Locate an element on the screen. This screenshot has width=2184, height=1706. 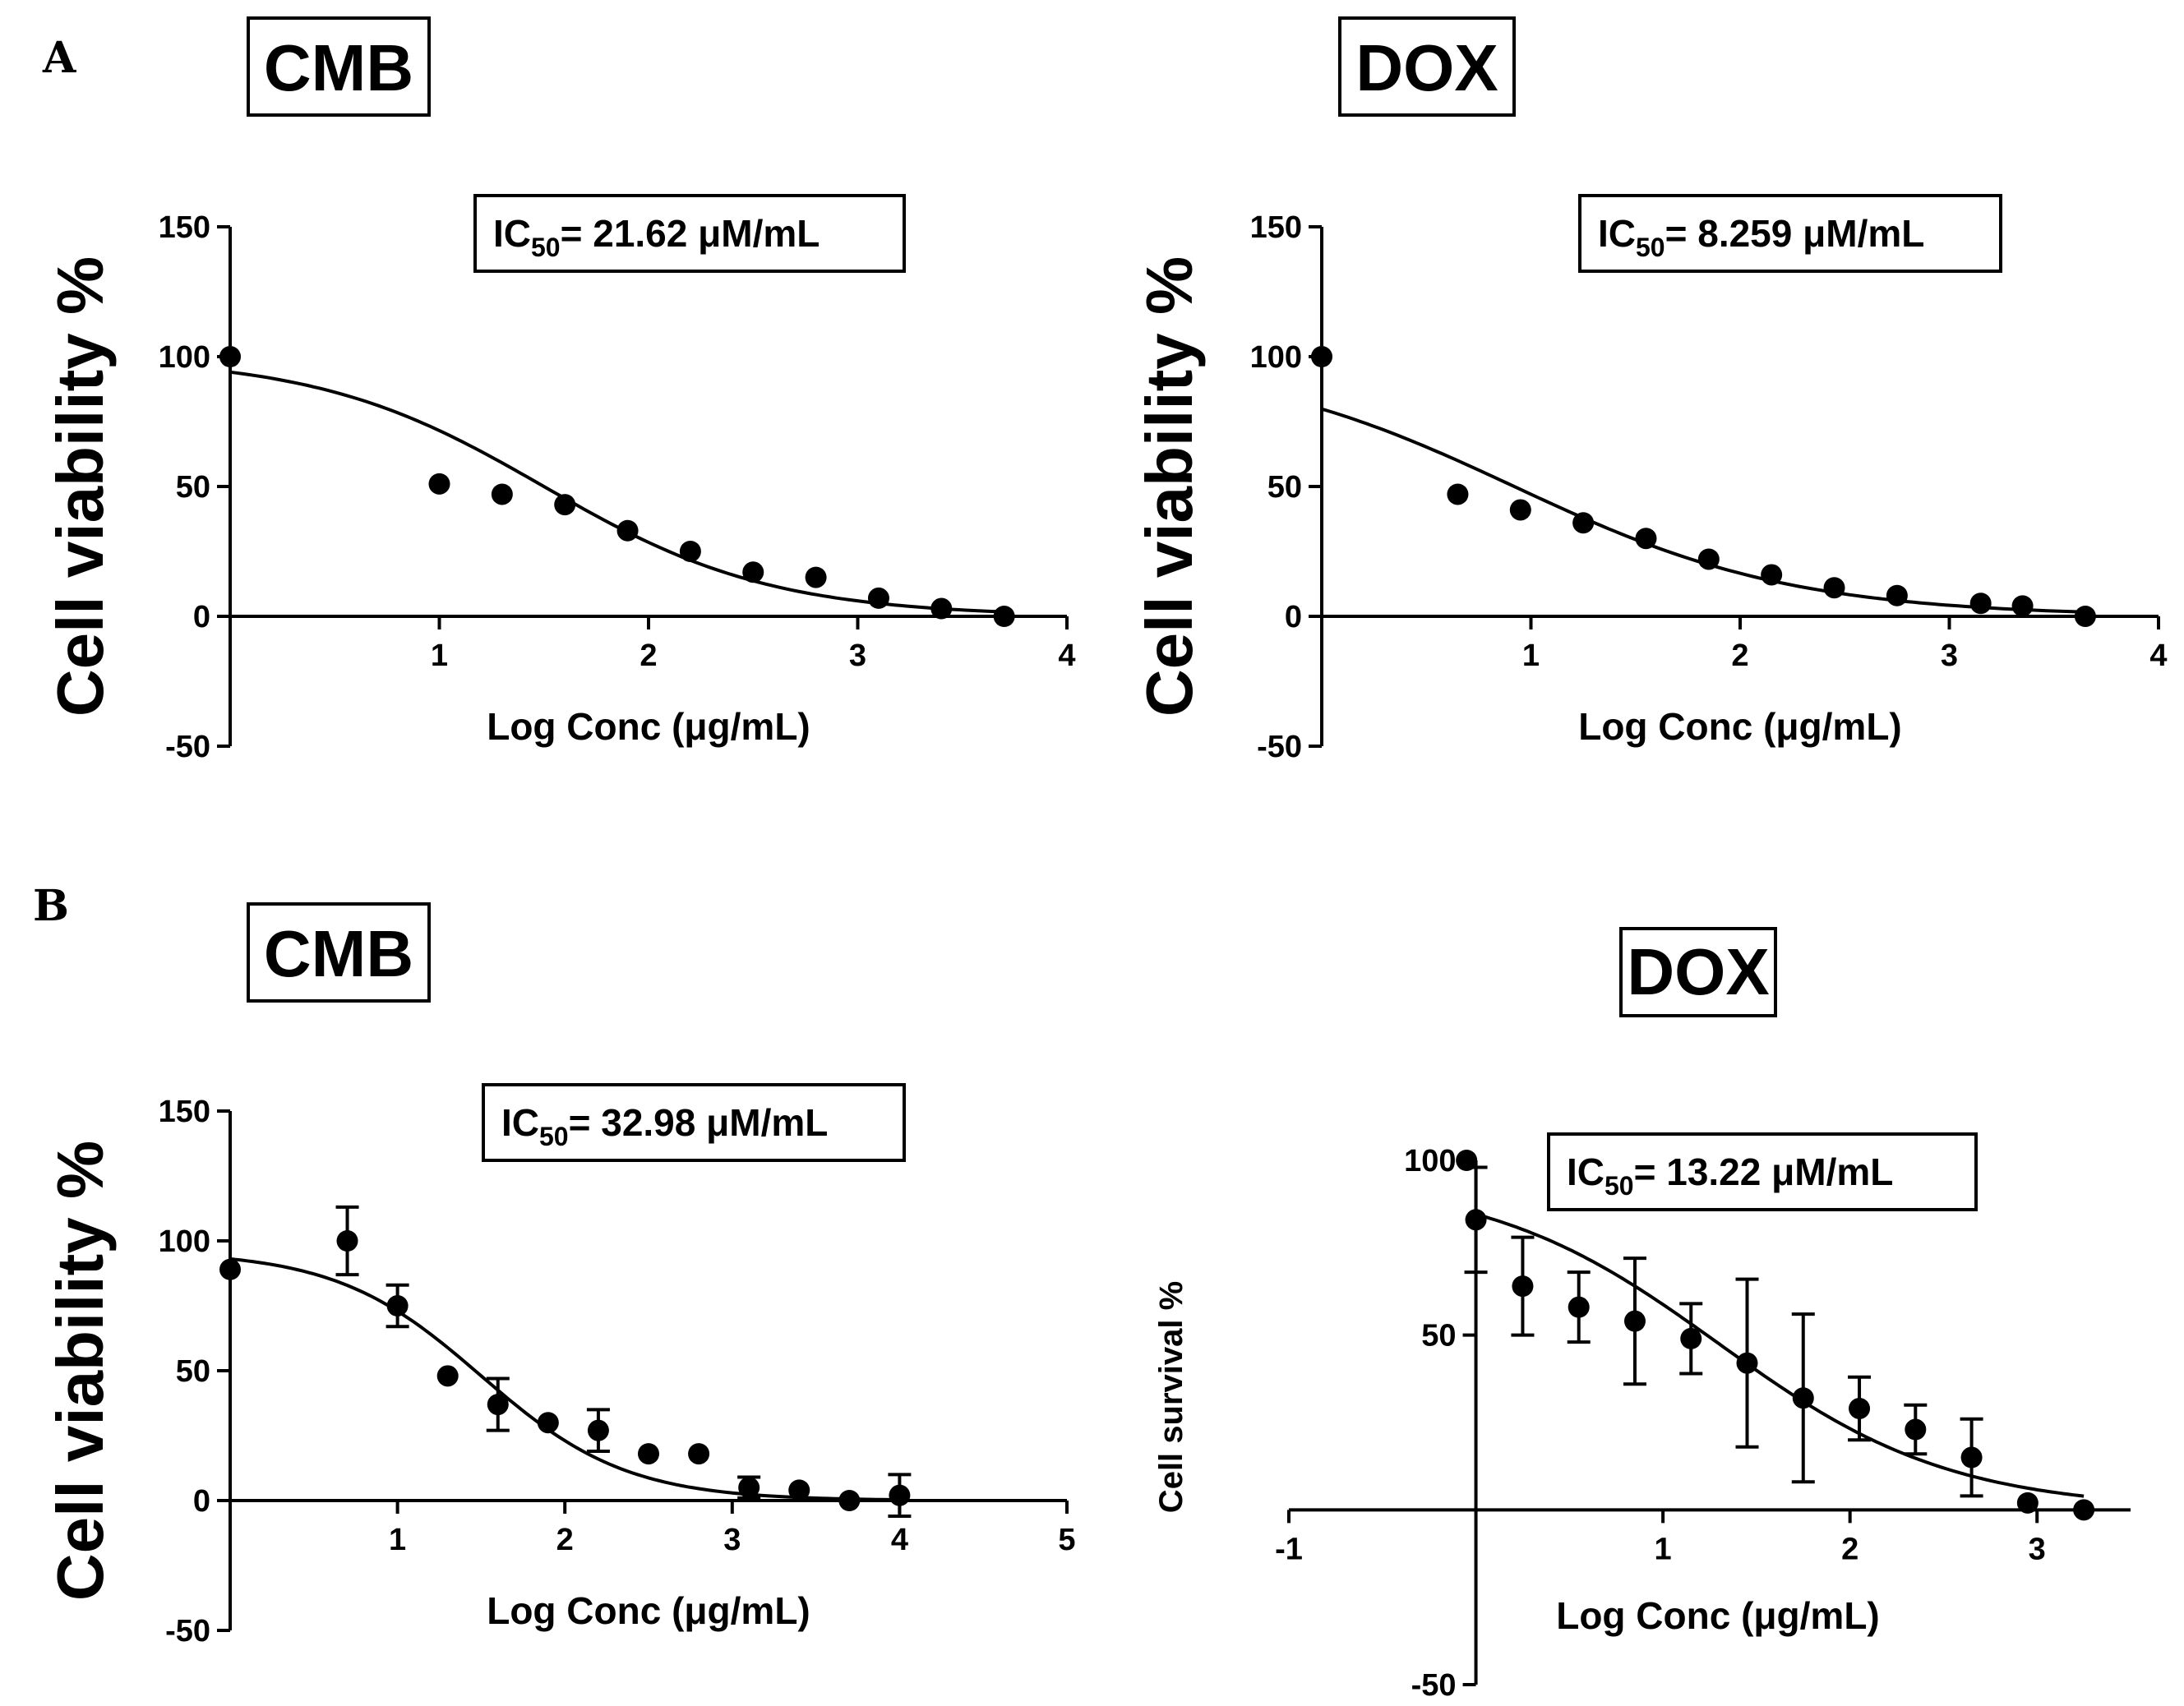
panel-letter-a: A is located at coordinates (59, 58).